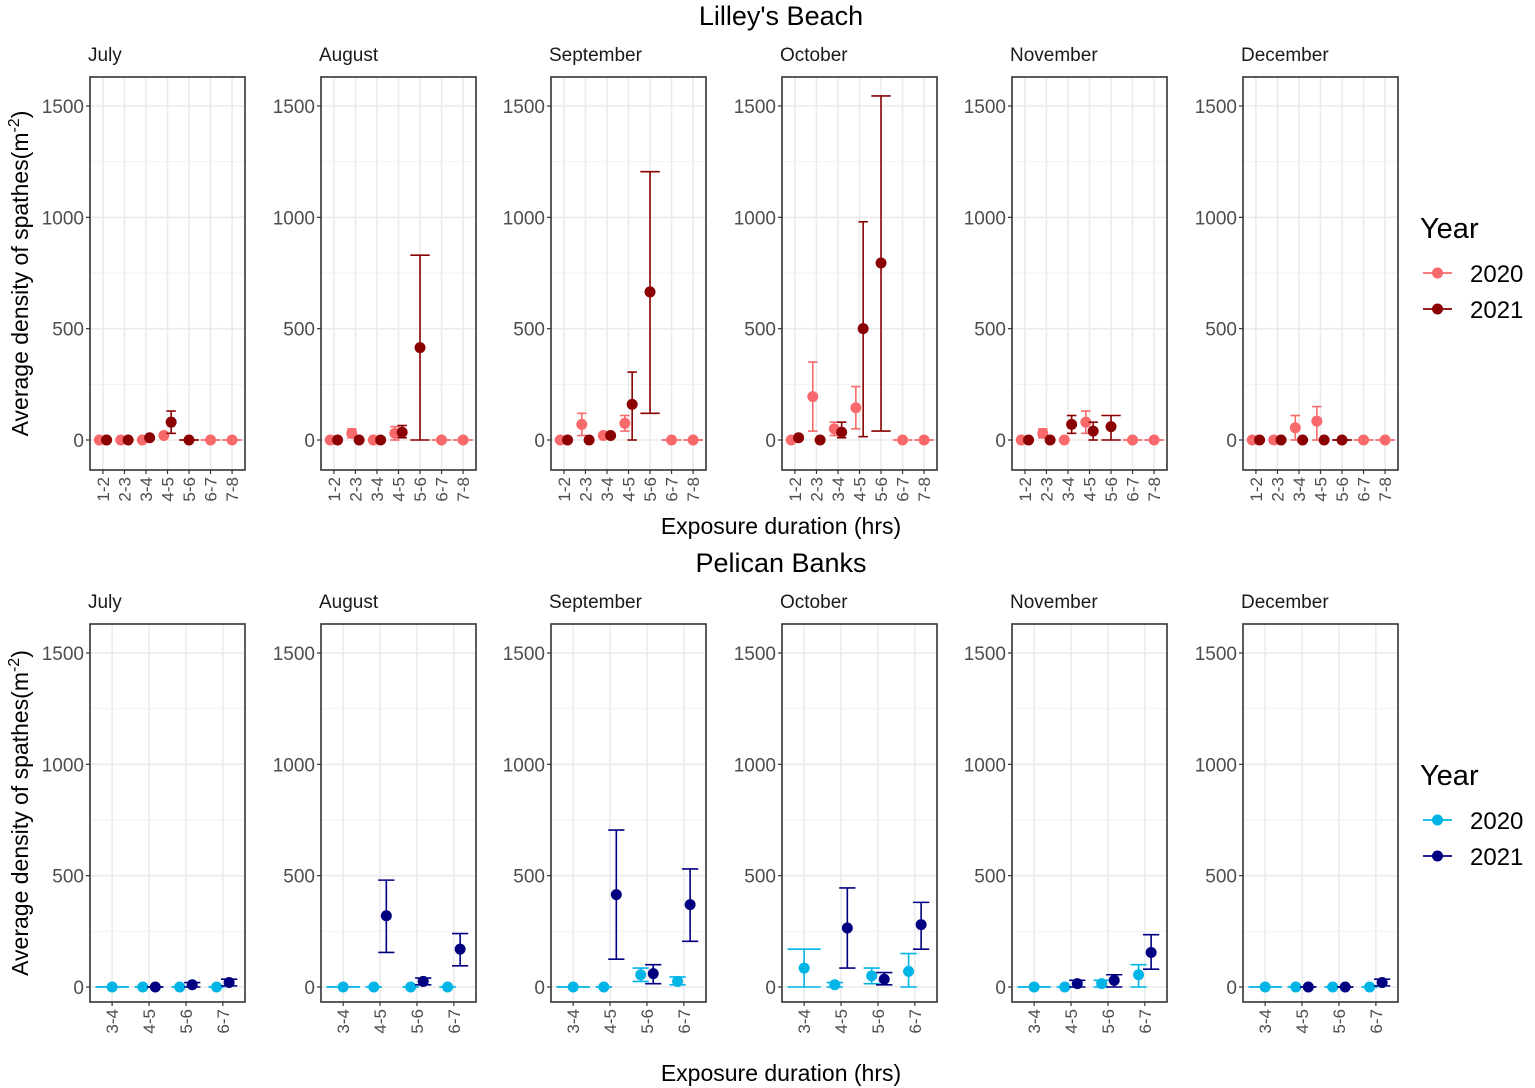 This screenshot has width=1535, height=1088. I want to click on facet-title: November, so click(1054, 55).